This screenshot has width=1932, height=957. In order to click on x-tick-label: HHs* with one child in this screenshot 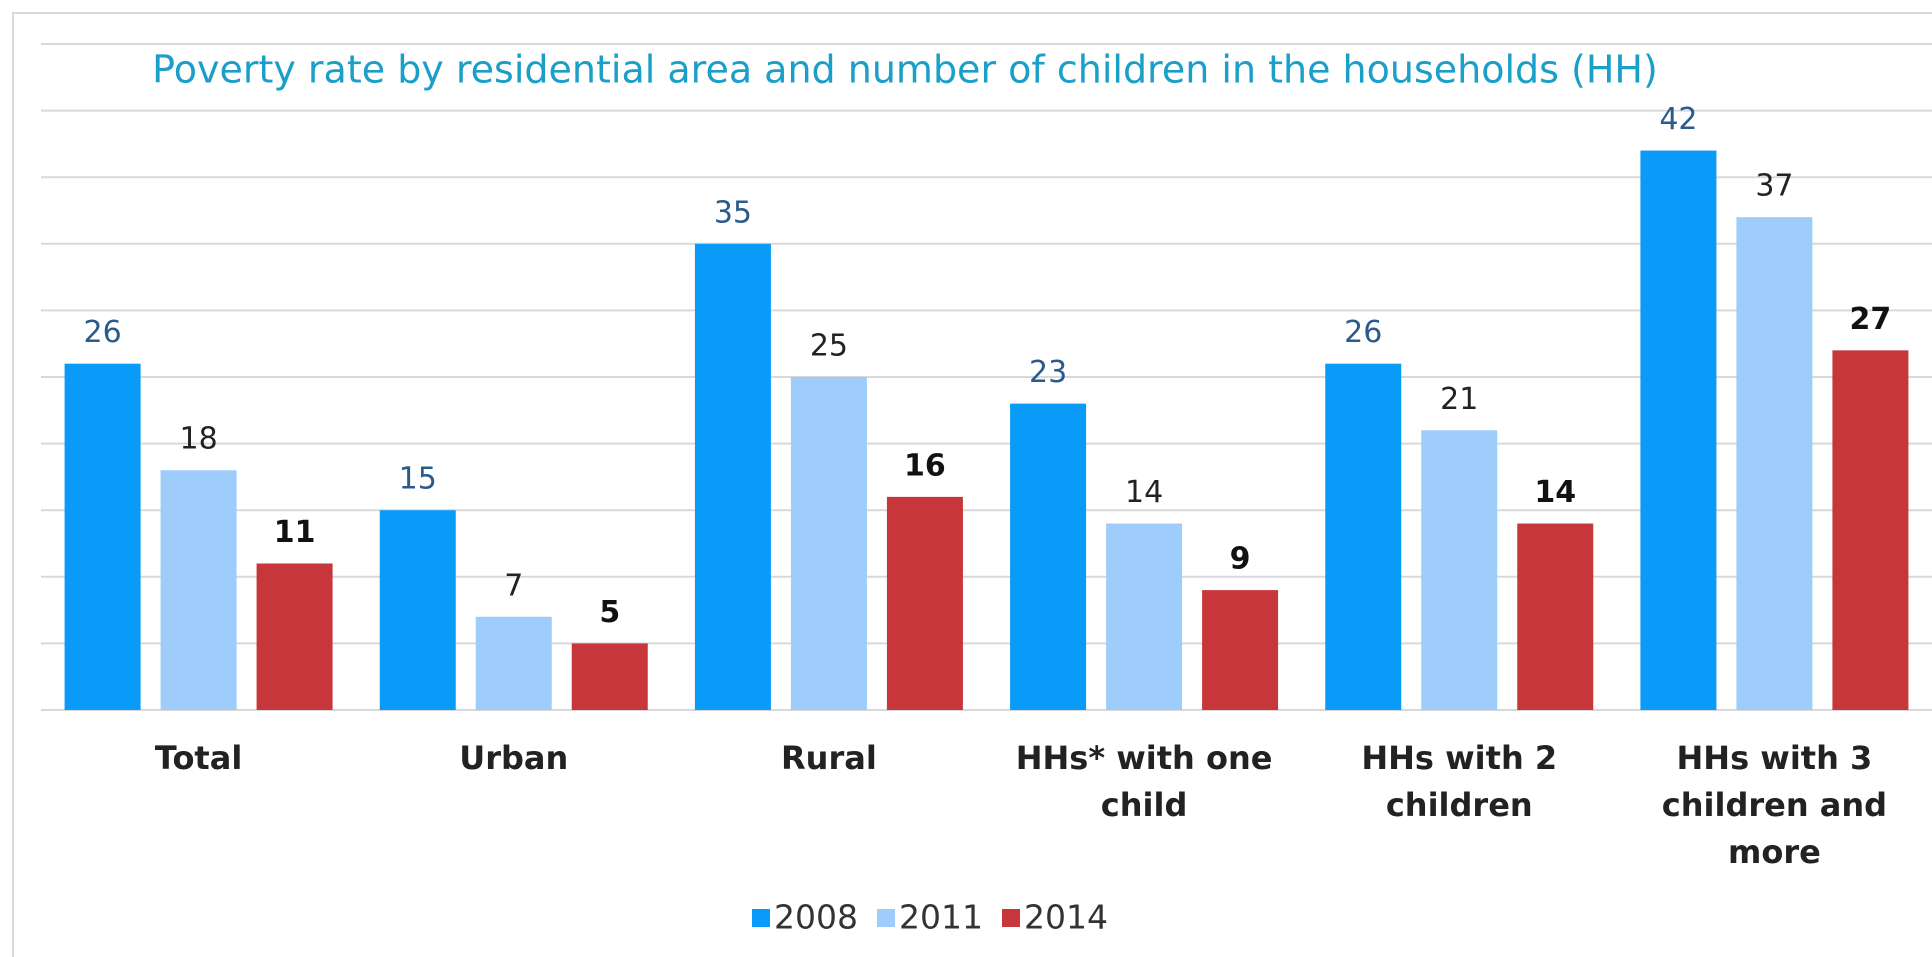, I will do `click(1144, 781)`.